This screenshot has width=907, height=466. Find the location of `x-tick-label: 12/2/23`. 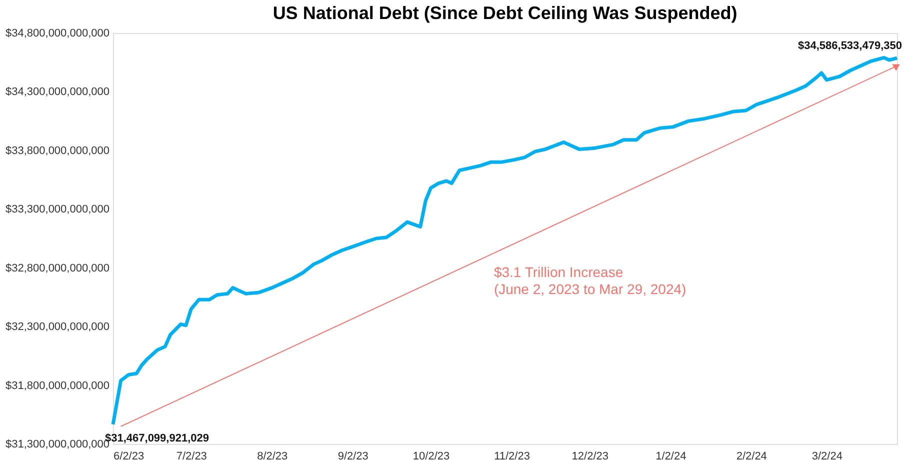

x-tick-label: 12/2/23 is located at coordinates (590, 456).